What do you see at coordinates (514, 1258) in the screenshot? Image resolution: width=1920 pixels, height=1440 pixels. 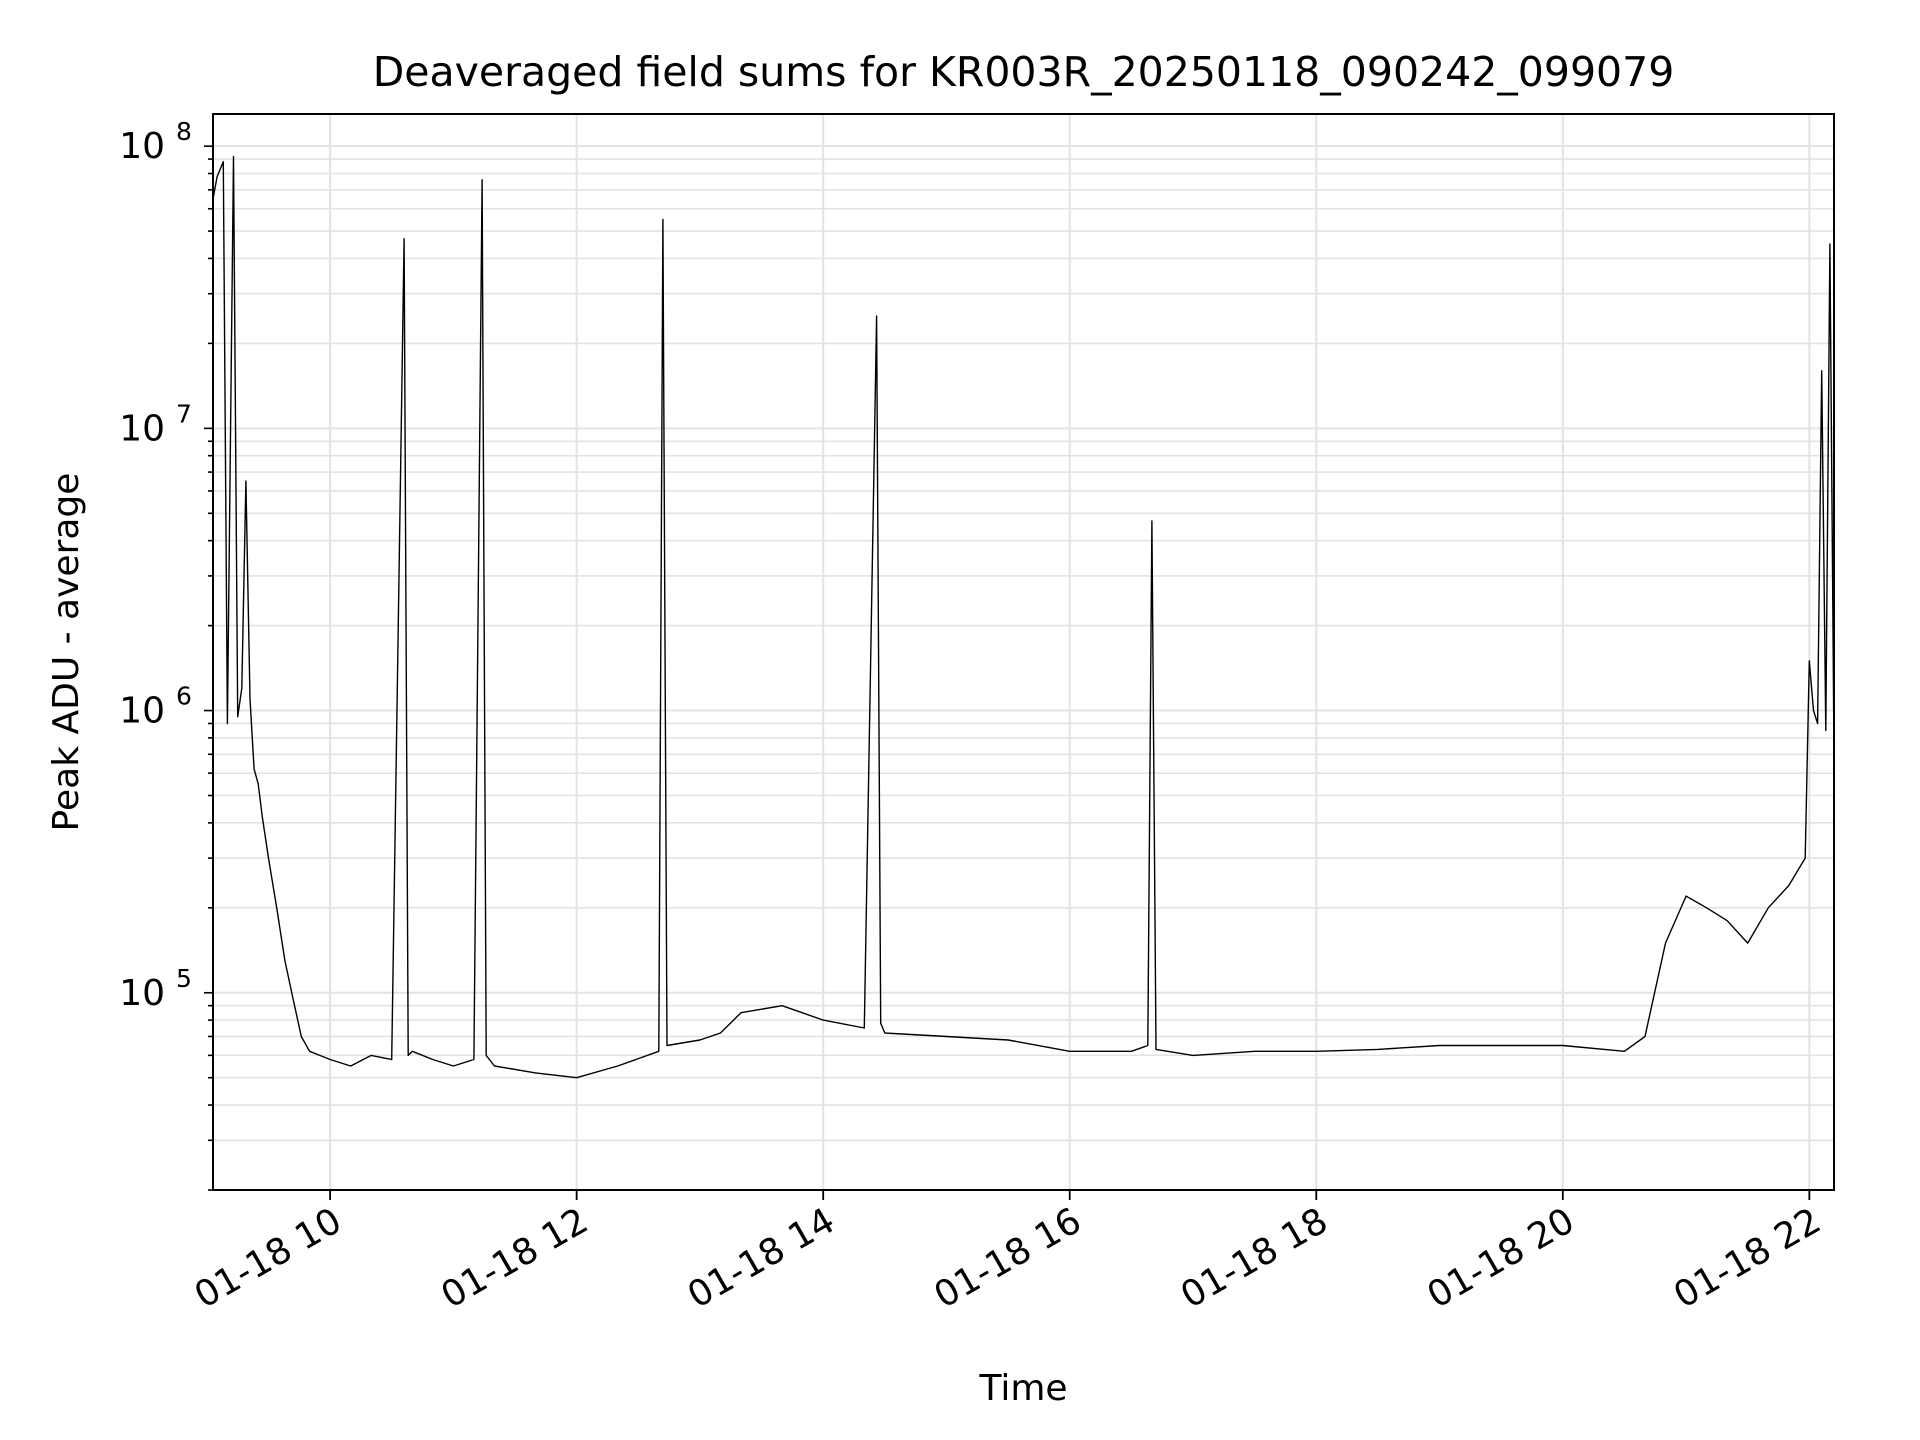 I see `x-tick-label: 01-18 12` at bounding box center [514, 1258].